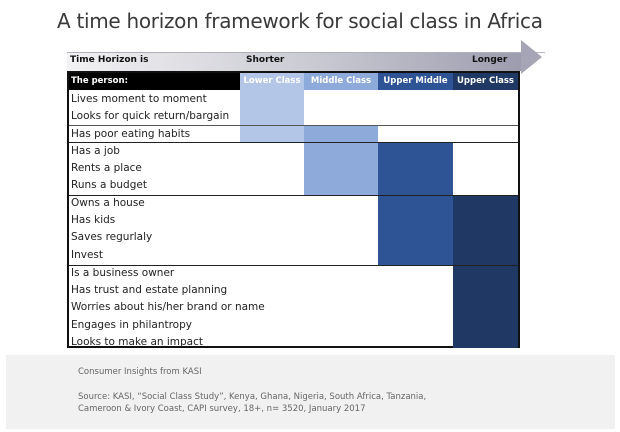  What do you see at coordinates (140, 372) in the screenshot?
I see `footer-credit: Consumer Insights from KASI` at bounding box center [140, 372].